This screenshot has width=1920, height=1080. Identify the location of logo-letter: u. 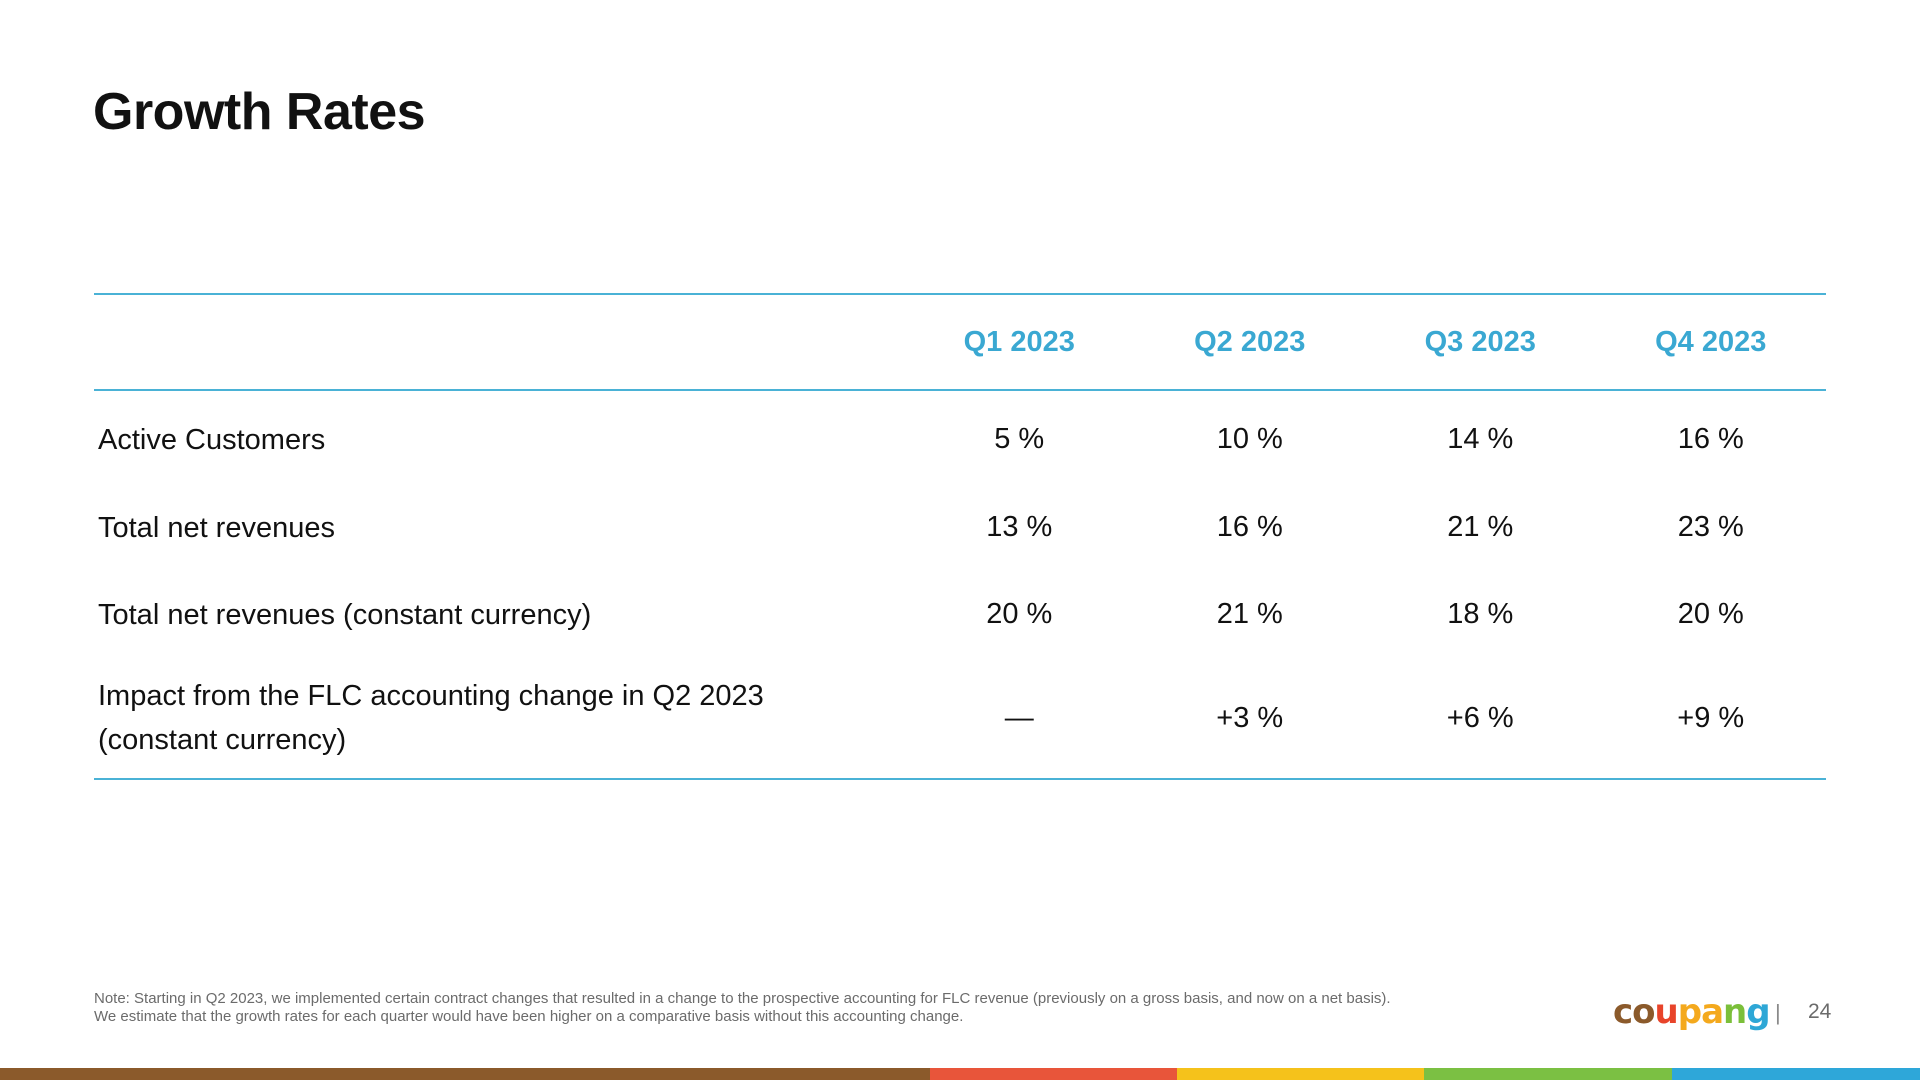
(1666, 1012).